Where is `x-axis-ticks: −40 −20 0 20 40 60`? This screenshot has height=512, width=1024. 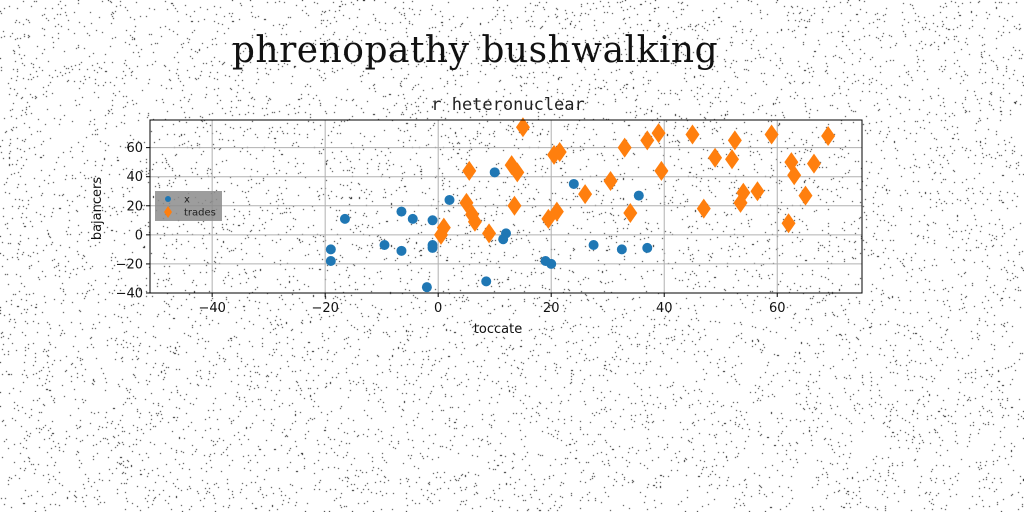
x-axis-ticks: −40 −20 0 20 40 60 is located at coordinates (491, 304).